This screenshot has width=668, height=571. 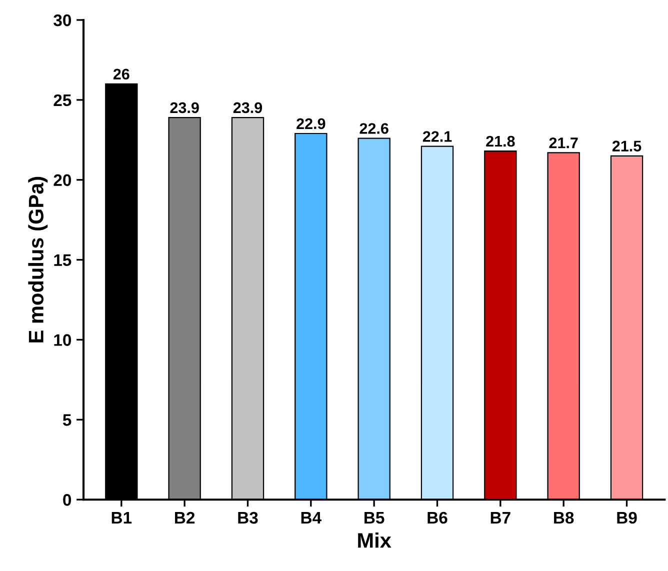 What do you see at coordinates (311, 518) in the screenshot?
I see `x-tick-label: B4` at bounding box center [311, 518].